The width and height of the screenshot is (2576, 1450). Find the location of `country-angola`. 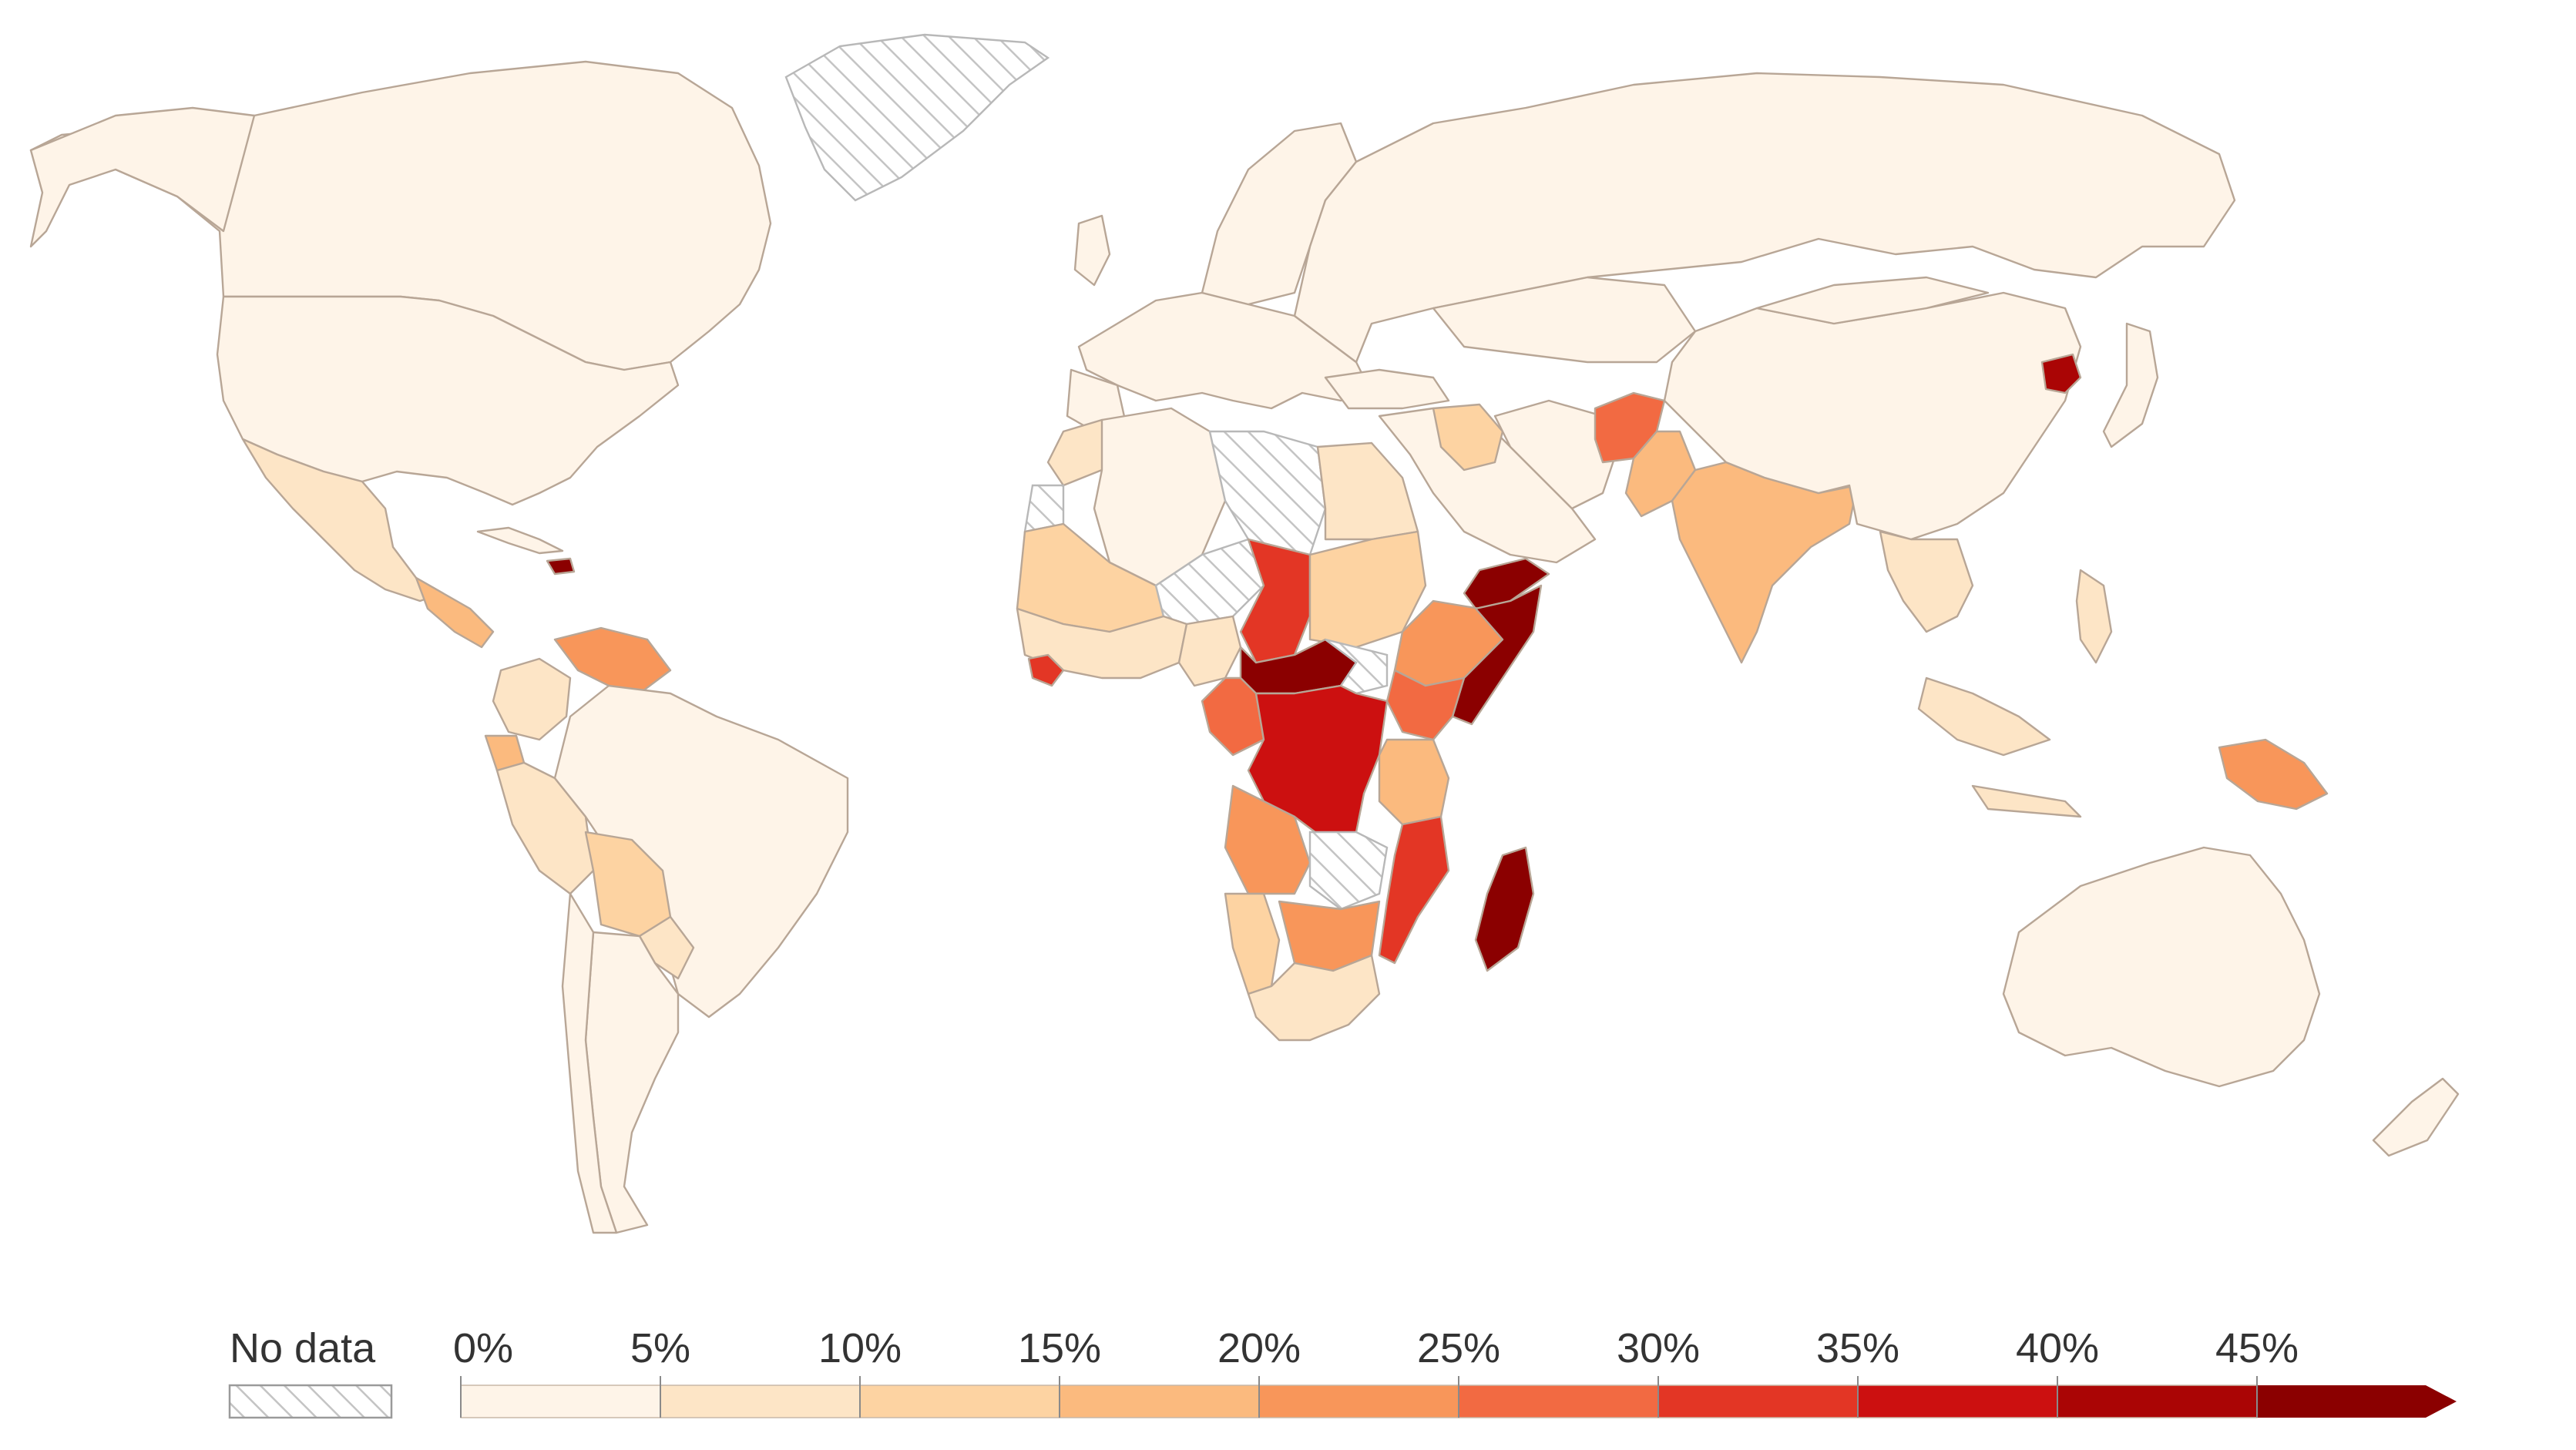

country-angola is located at coordinates (1268, 839).